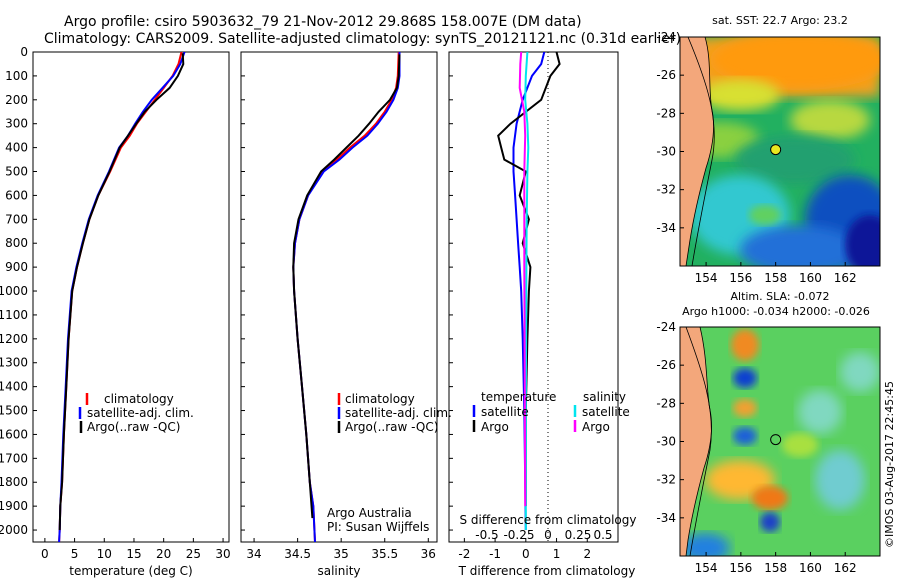 The height and width of the screenshot is (584, 900). Describe the element at coordinates (14, 411) in the screenshot. I see `depth-tick-label: 1500` at that location.